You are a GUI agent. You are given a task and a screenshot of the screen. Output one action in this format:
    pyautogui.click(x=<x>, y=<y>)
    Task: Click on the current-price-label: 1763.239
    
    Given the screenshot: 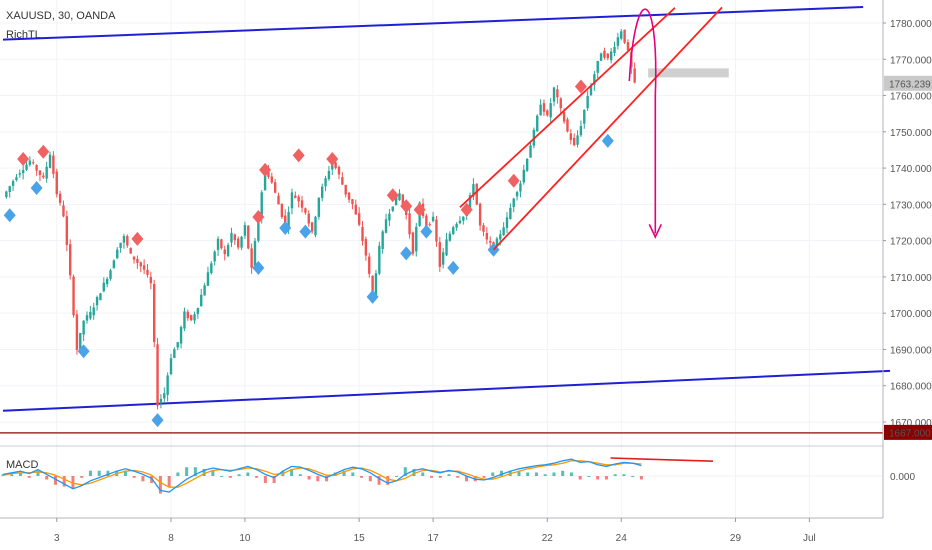 What is the action you would take?
    pyautogui.click(x=910, y=84)
    